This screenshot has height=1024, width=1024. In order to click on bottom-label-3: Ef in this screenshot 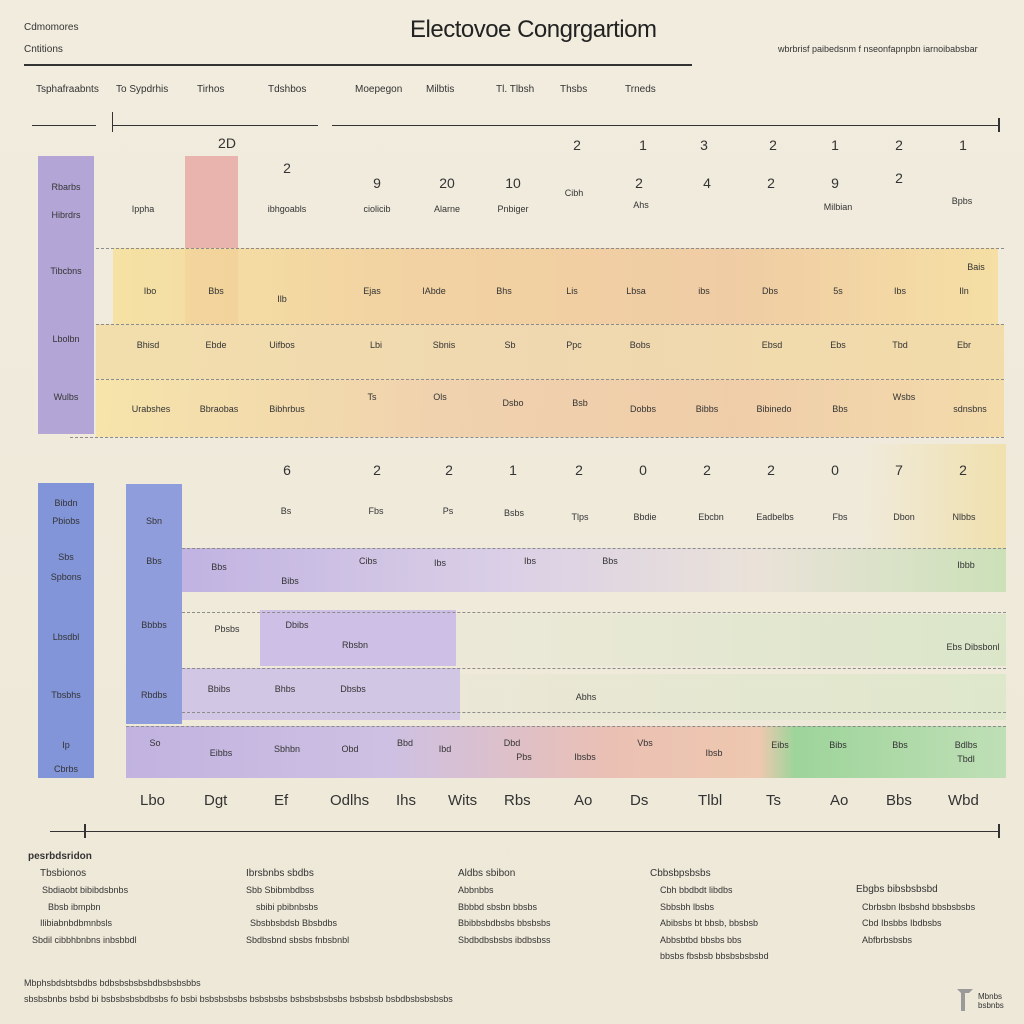, I will do `click(281, 800)`.